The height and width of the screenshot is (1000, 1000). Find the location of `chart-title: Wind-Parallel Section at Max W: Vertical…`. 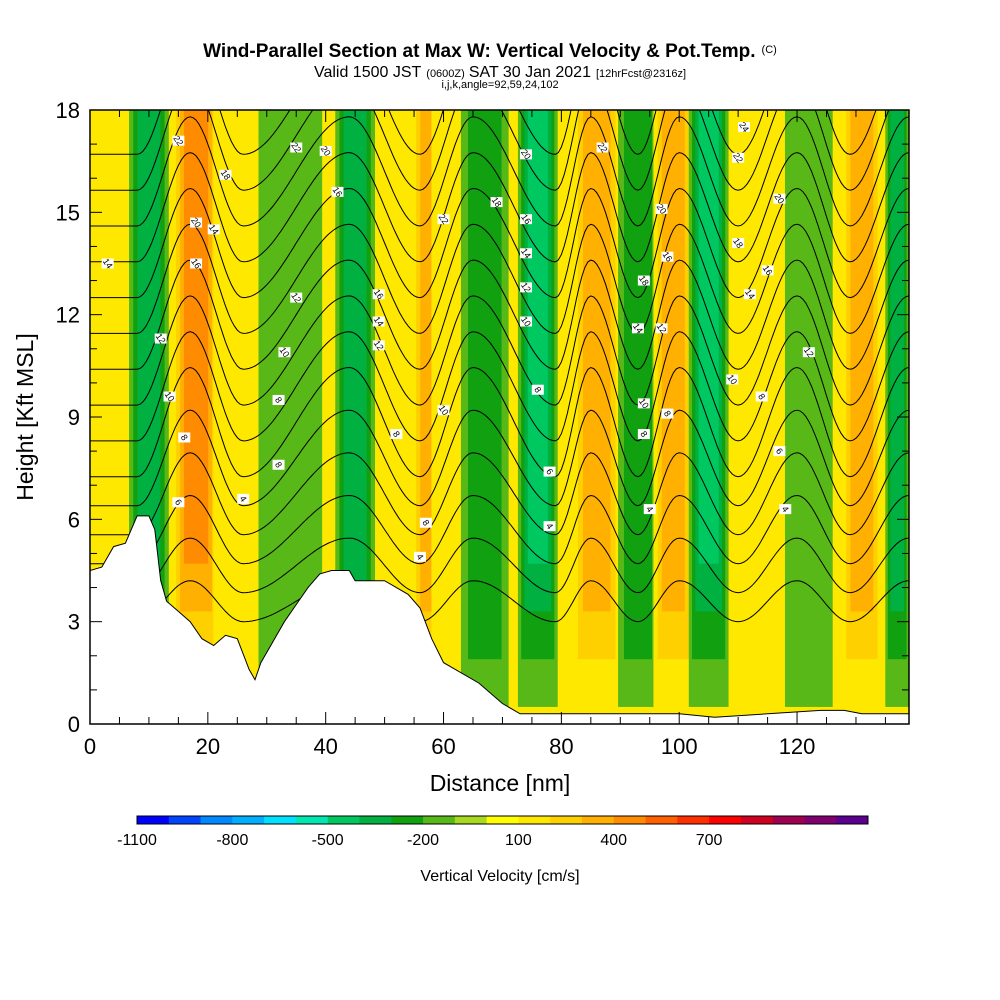

chart-title: Wind-Parallel Section at Max W: Vertical… is located at coordinates (490, 51).